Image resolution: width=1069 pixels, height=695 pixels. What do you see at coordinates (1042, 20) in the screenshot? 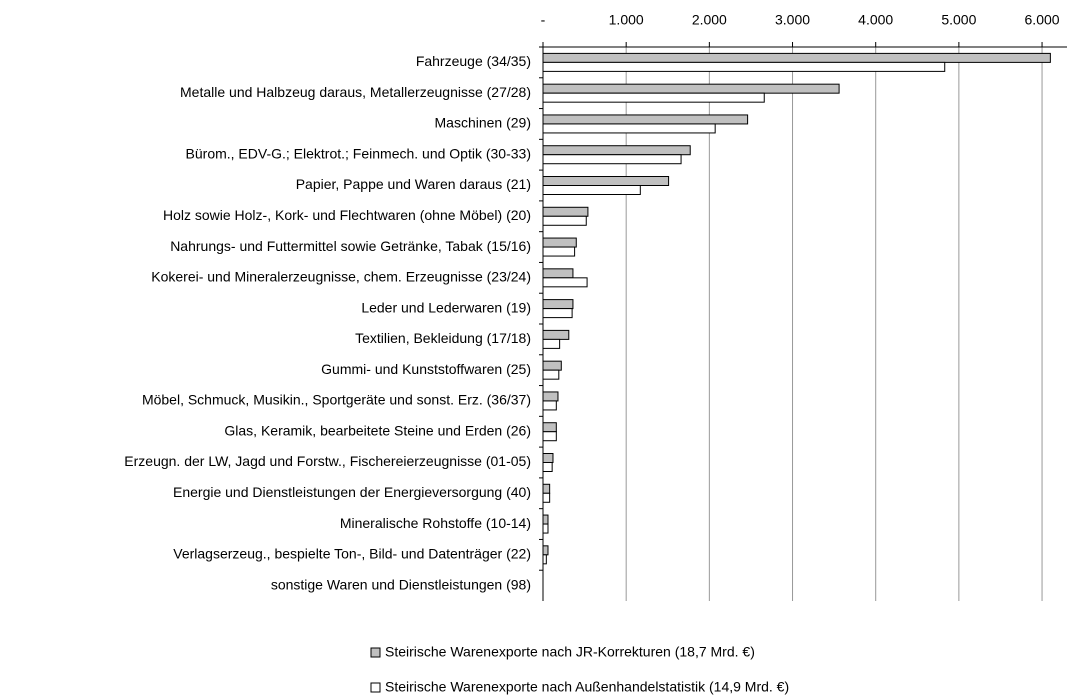
I see `x-tick-label: 6.000` at bounding box center [1042, 20].